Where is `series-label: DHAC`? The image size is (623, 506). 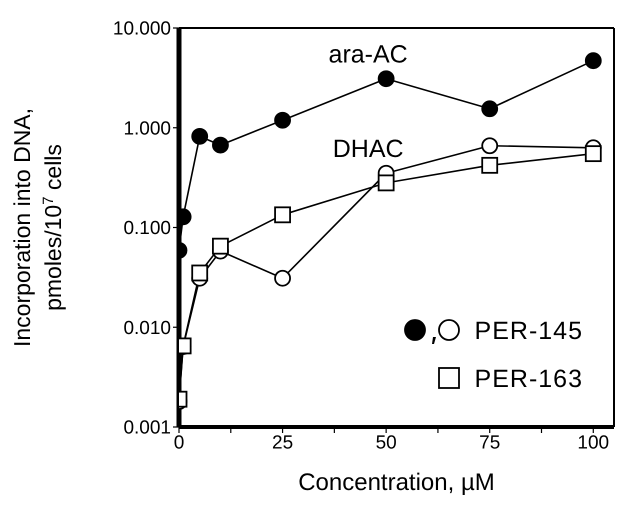
series-label: DHAC is located at coordinates (368, 149).